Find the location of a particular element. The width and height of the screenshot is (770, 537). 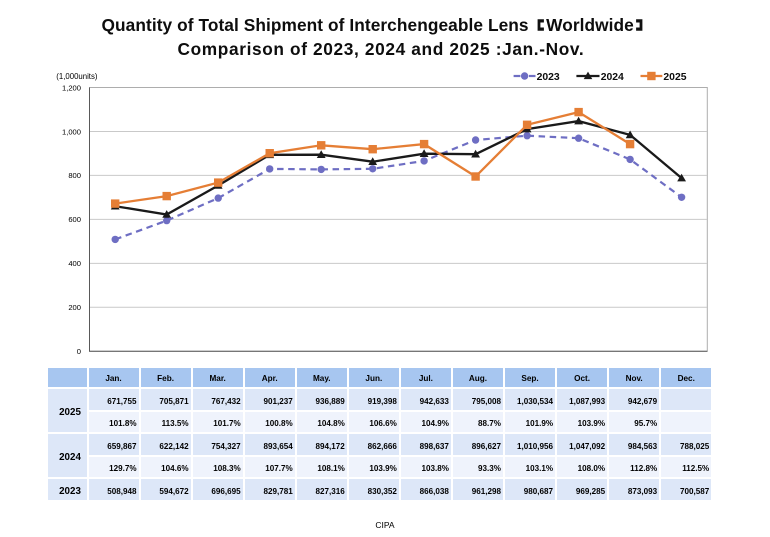

svg-text: 400 is located at coordinates (74, 263).